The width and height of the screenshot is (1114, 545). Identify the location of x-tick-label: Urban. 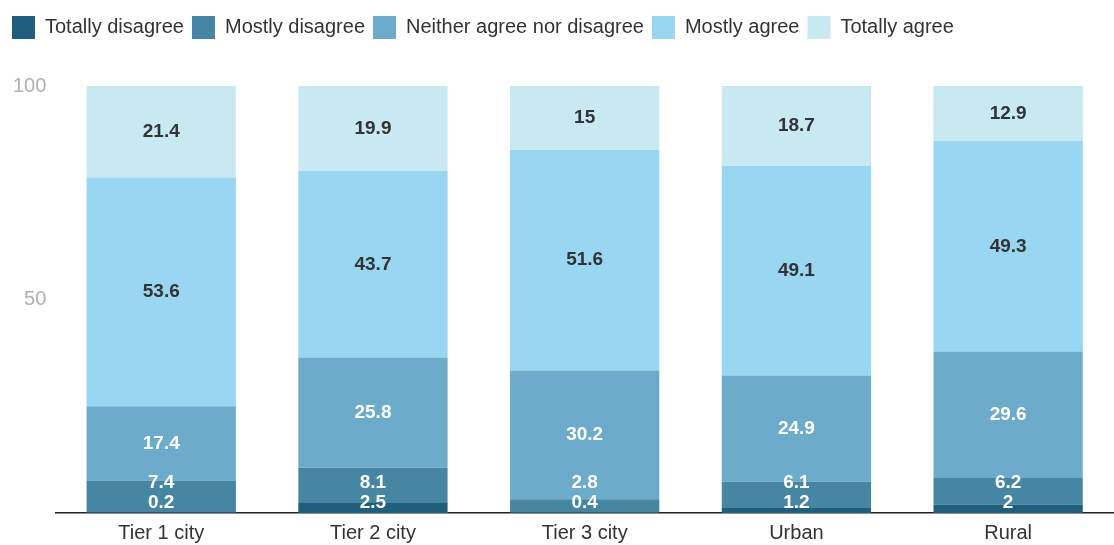
(796, 531).